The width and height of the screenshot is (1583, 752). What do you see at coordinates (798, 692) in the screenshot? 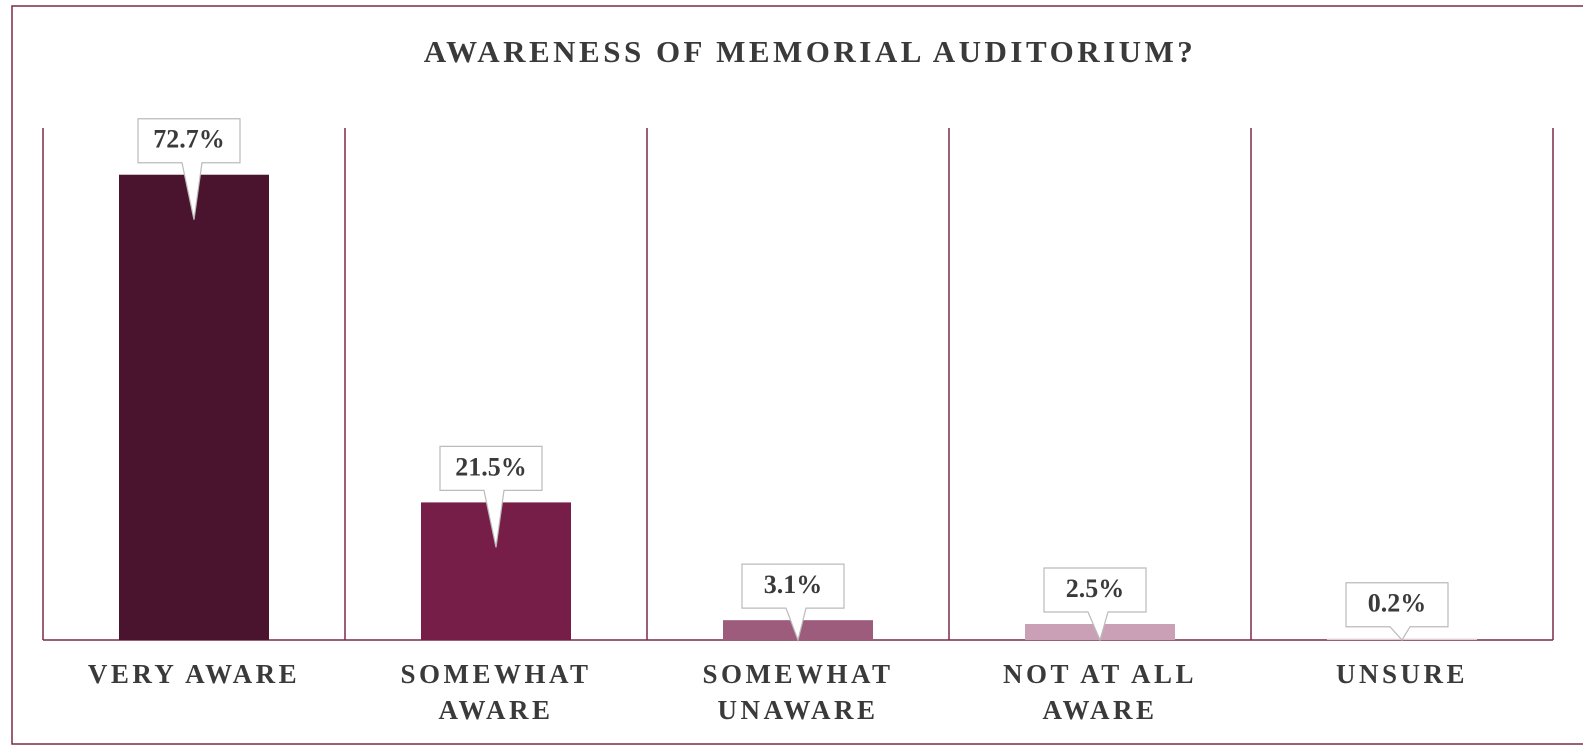
I see `x-tick-label: SOMEWHAT UNAWARE` at bounding box center [798, 692].